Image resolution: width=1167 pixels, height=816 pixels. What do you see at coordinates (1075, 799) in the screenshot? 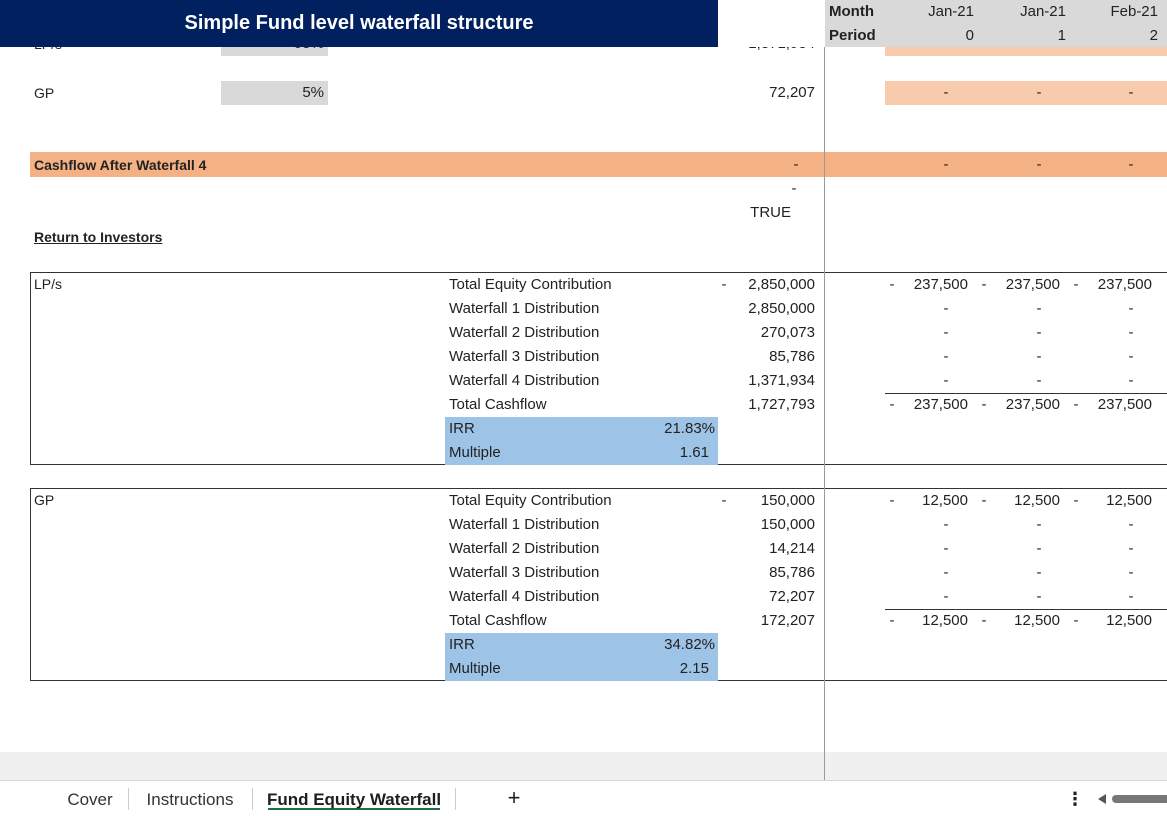
I see `more-icon: ⋮` at bounding box center [1075, 799].